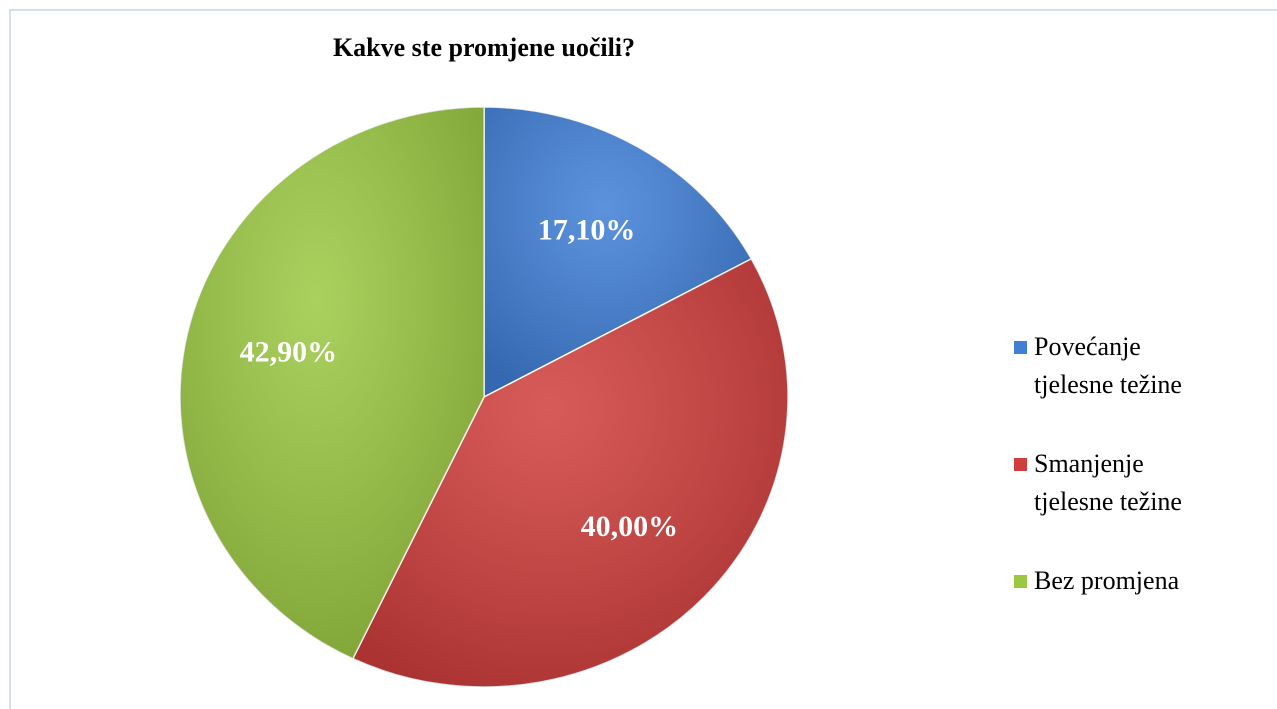  Describe the element at coordinates (1107, 580) in the screenshot. I see `legend-label: Bez promjena` at that location.